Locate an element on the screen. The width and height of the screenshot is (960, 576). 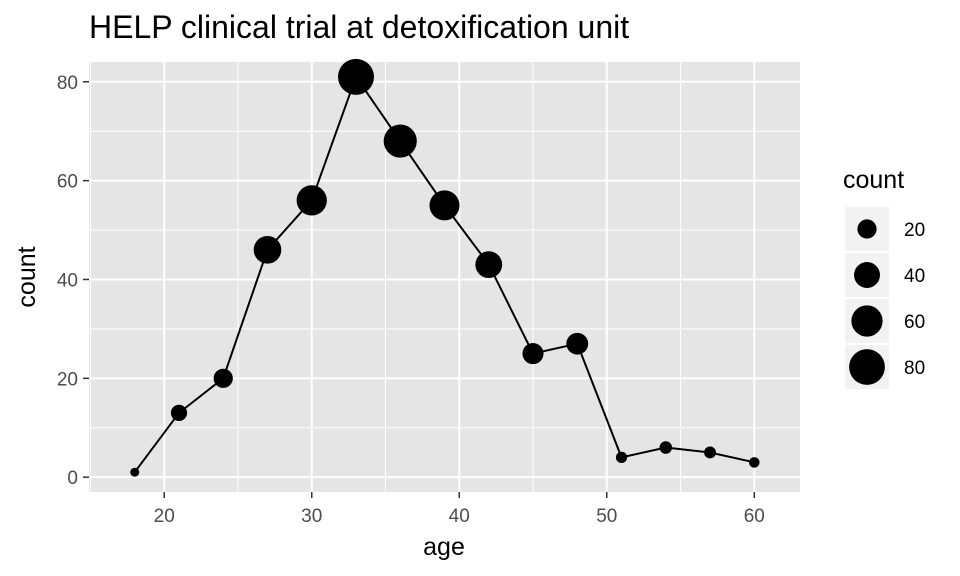
legend: count 20 40 60 80 is located at coordinates (884, 277).